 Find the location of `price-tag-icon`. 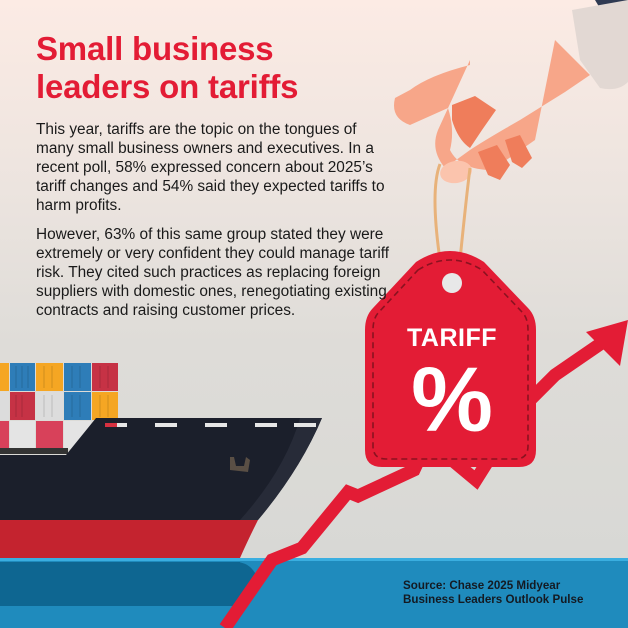

price-tag-icon is located at coordinates (450, 359).